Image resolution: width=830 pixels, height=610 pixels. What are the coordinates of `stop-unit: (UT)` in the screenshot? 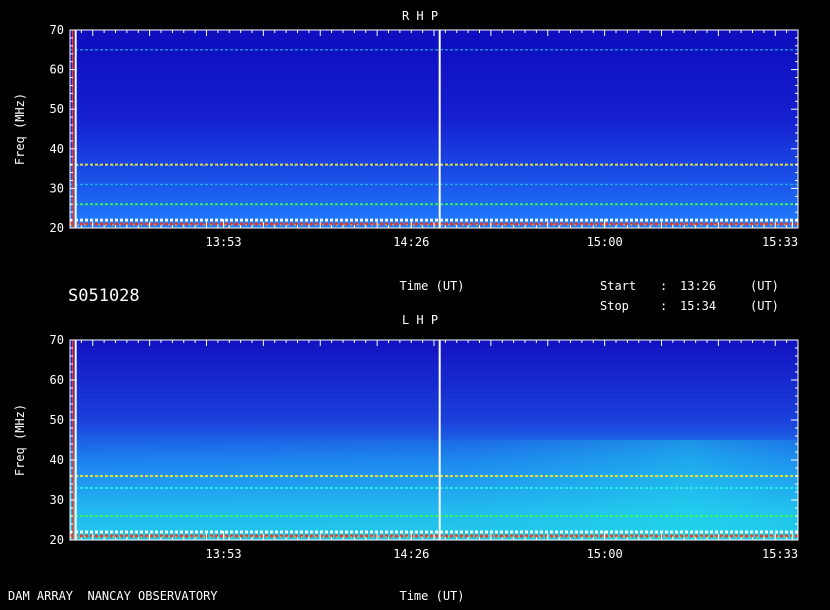 It's located at (764, 306).